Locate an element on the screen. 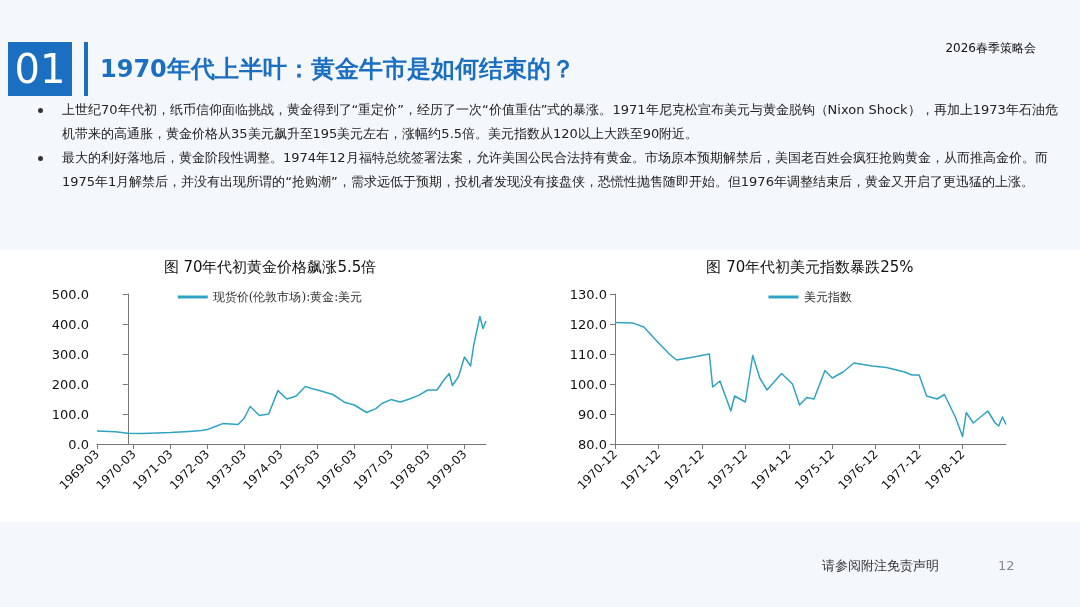 The image size is (1080, 607). legend-label: 现货价(伦敦市场):黄金:美元 is located at coordinates (287, 297).